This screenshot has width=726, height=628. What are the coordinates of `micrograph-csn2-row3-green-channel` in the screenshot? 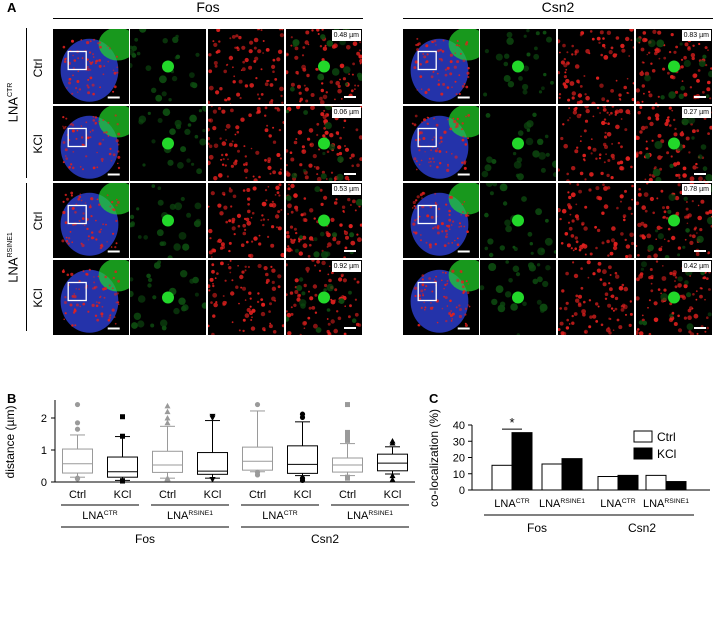 It's located at (518, 220).